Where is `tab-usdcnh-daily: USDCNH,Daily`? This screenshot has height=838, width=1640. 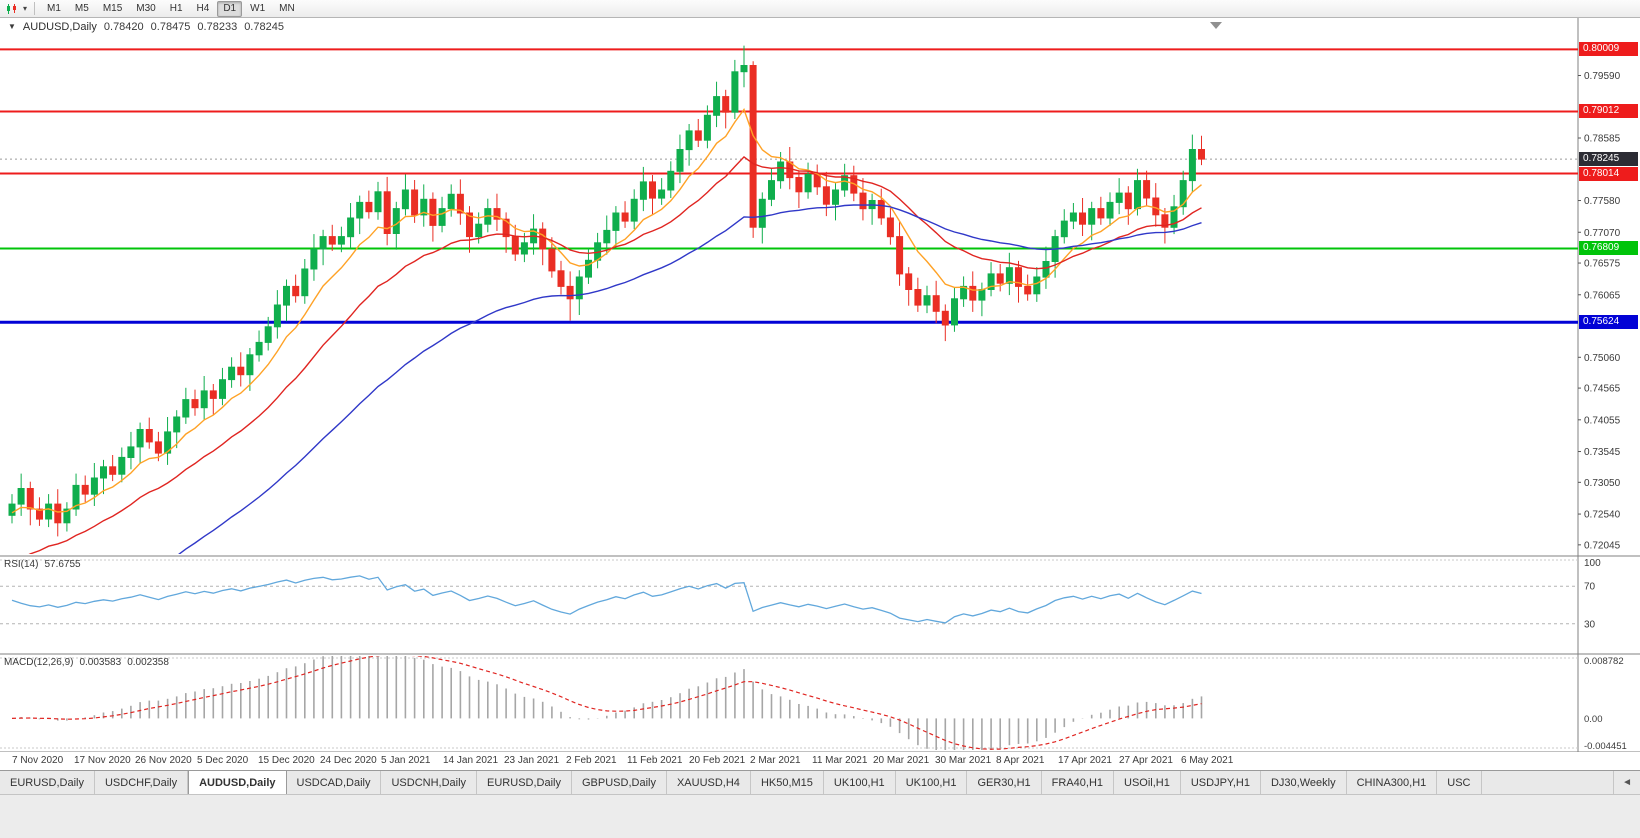 tab-usdcnh-daily: USDCNH,Daily is located at coordinates (429, 782).